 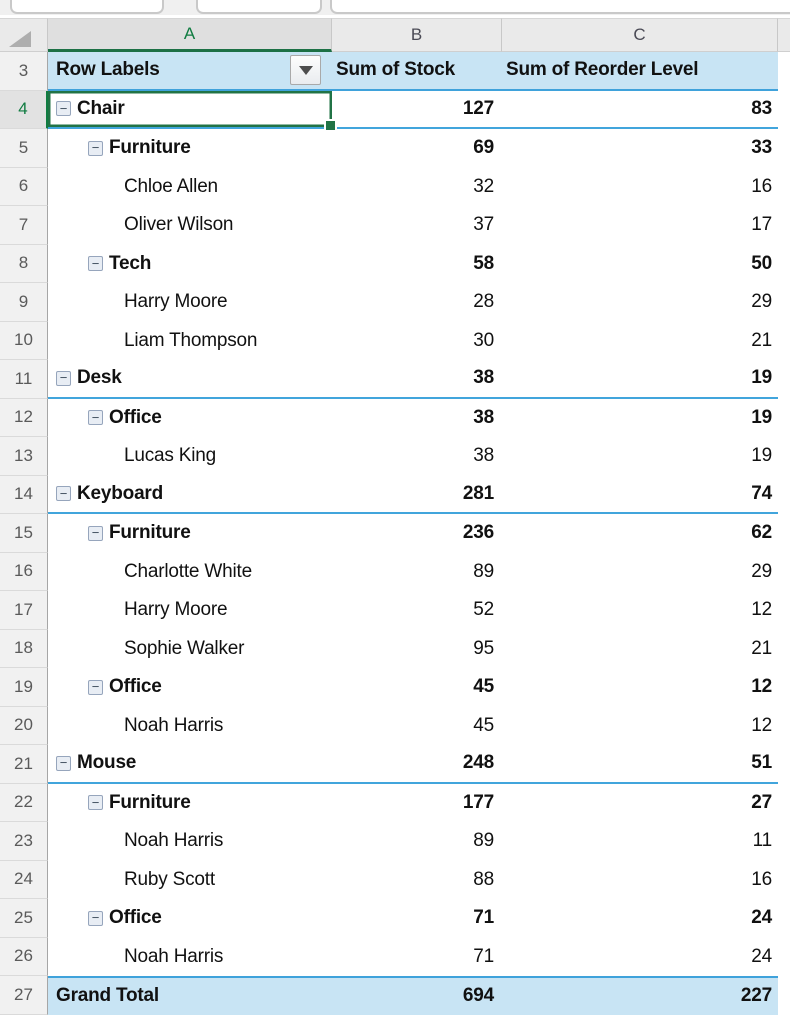 I want to click on row-number: 27, so click(x=24, y=995).